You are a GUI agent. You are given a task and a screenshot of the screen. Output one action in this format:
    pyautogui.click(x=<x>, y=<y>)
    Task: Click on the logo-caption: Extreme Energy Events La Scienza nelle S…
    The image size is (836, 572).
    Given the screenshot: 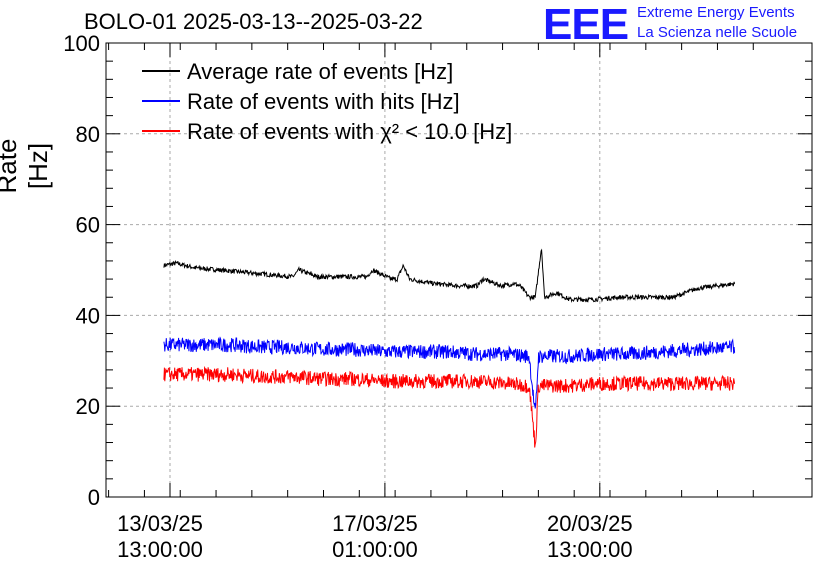 What is the action you would take?
    pyautogui.click(x=717, y=23)
    